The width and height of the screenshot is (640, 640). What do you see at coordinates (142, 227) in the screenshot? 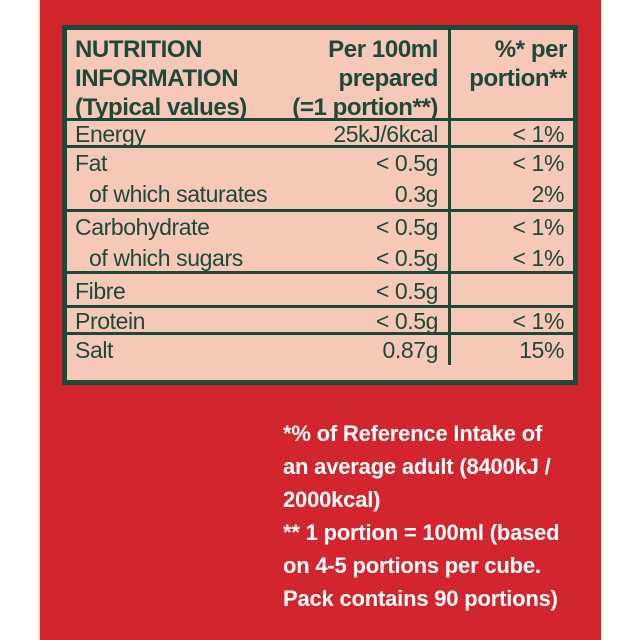
I see `nutrient-name: Carbohydrate` at bounding box center [142, 227].